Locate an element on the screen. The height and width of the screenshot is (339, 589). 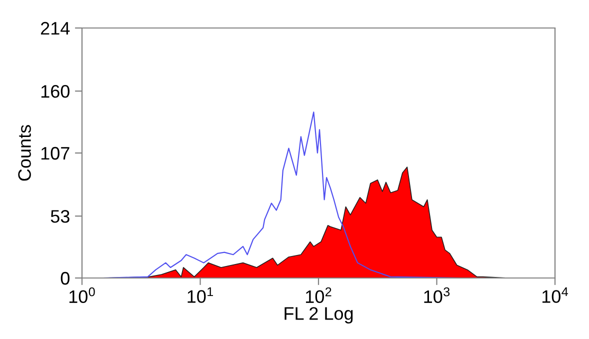
x-tick-label: 10$^{3}$ is located at coordinates (437, 295).